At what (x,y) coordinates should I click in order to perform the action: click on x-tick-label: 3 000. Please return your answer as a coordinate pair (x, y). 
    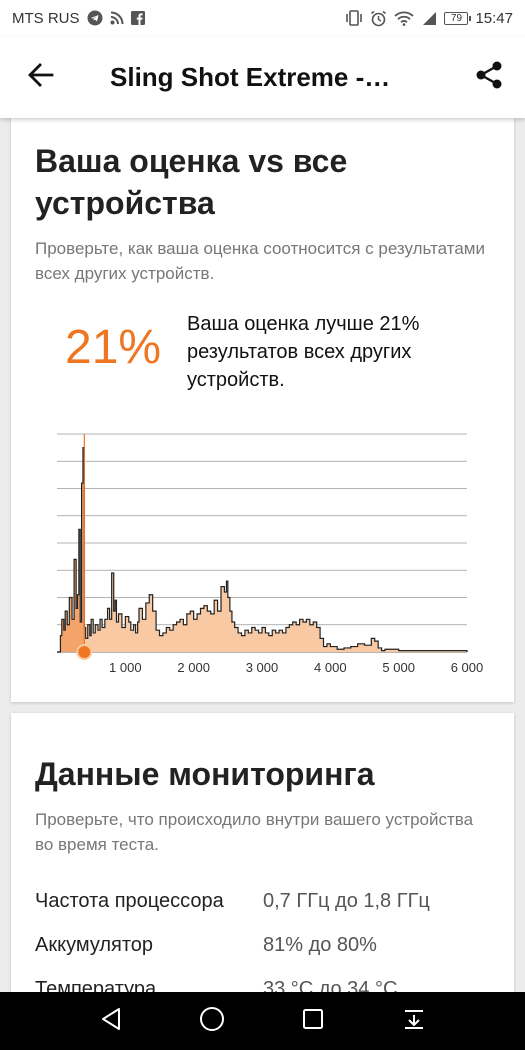
    Looking at the image, I should click on (262, 667).